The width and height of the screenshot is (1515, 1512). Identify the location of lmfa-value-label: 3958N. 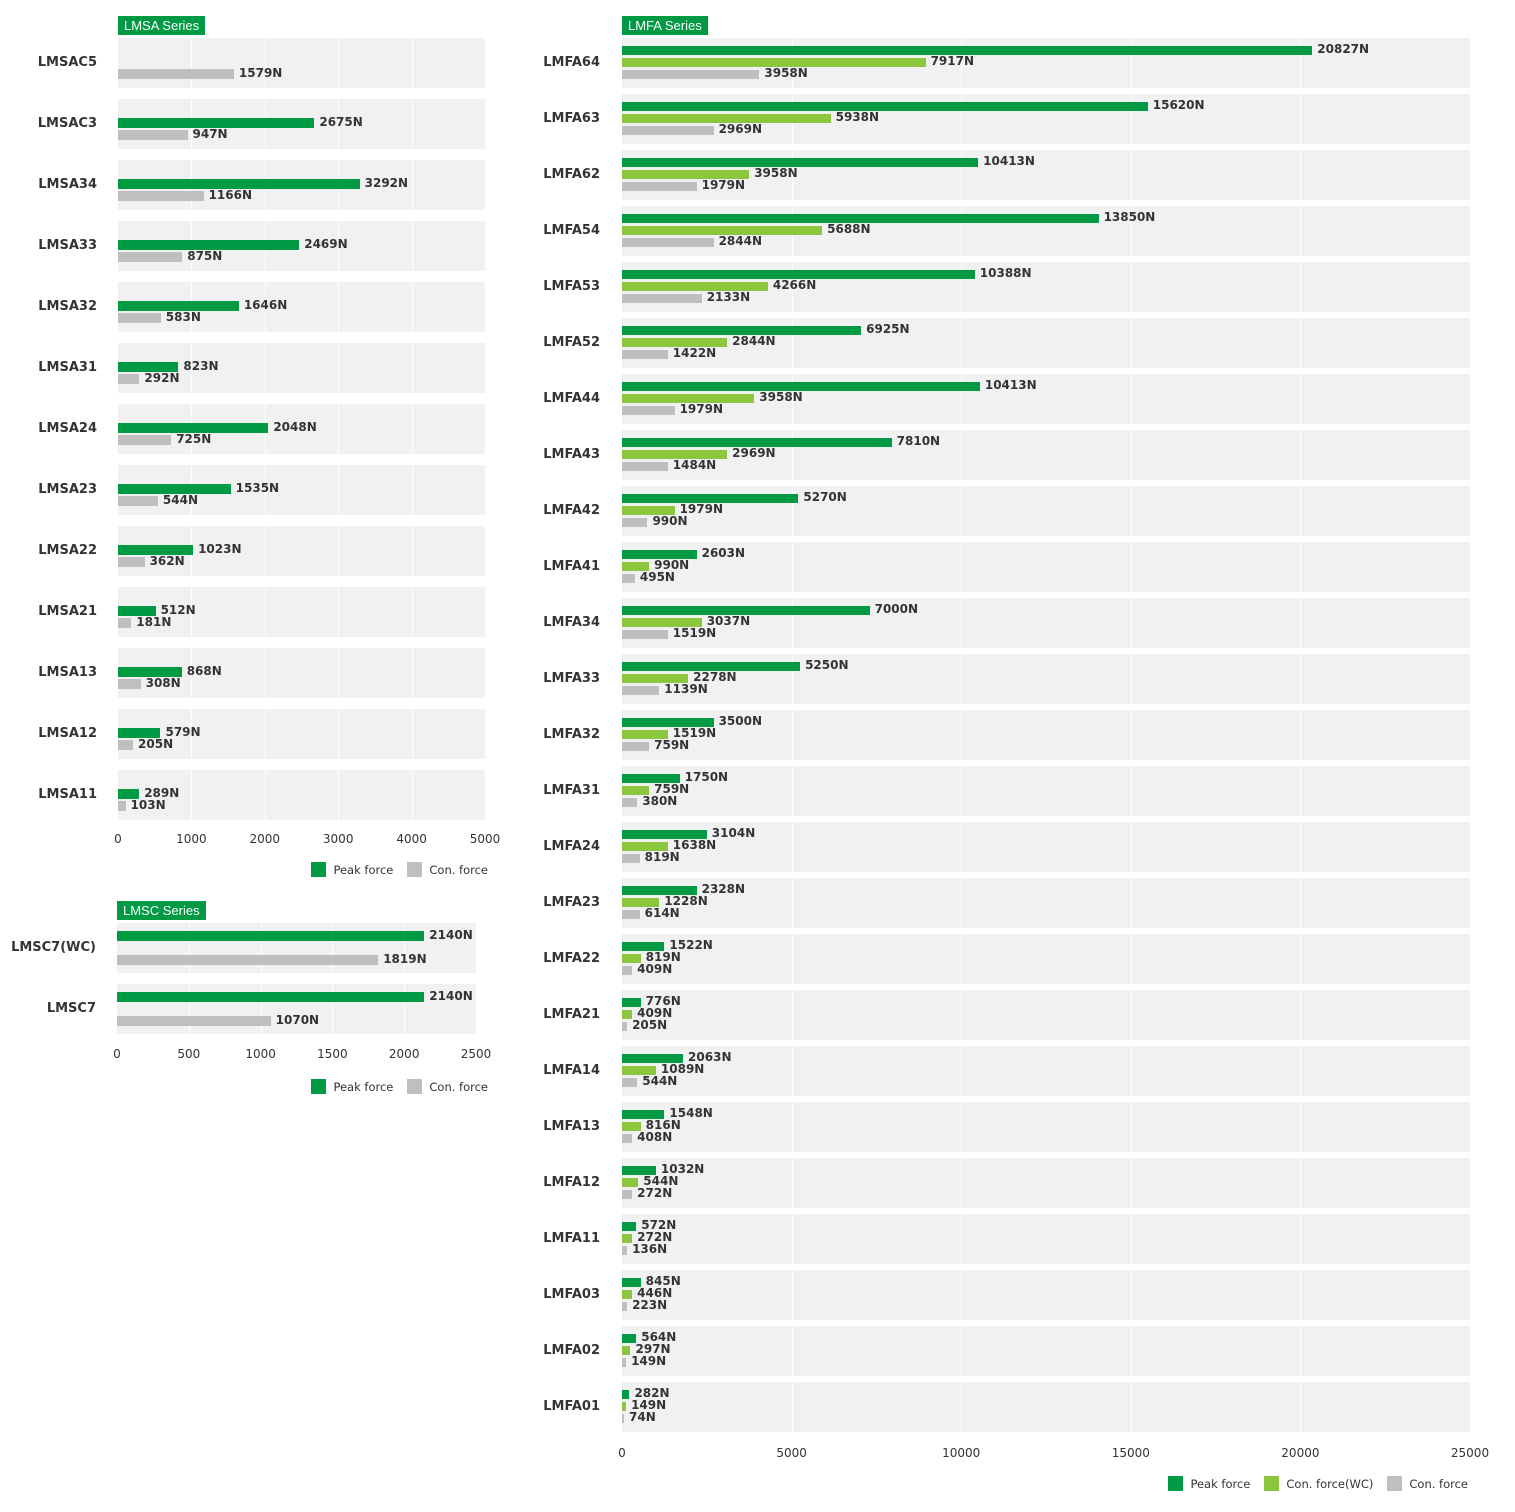
(786, 73).